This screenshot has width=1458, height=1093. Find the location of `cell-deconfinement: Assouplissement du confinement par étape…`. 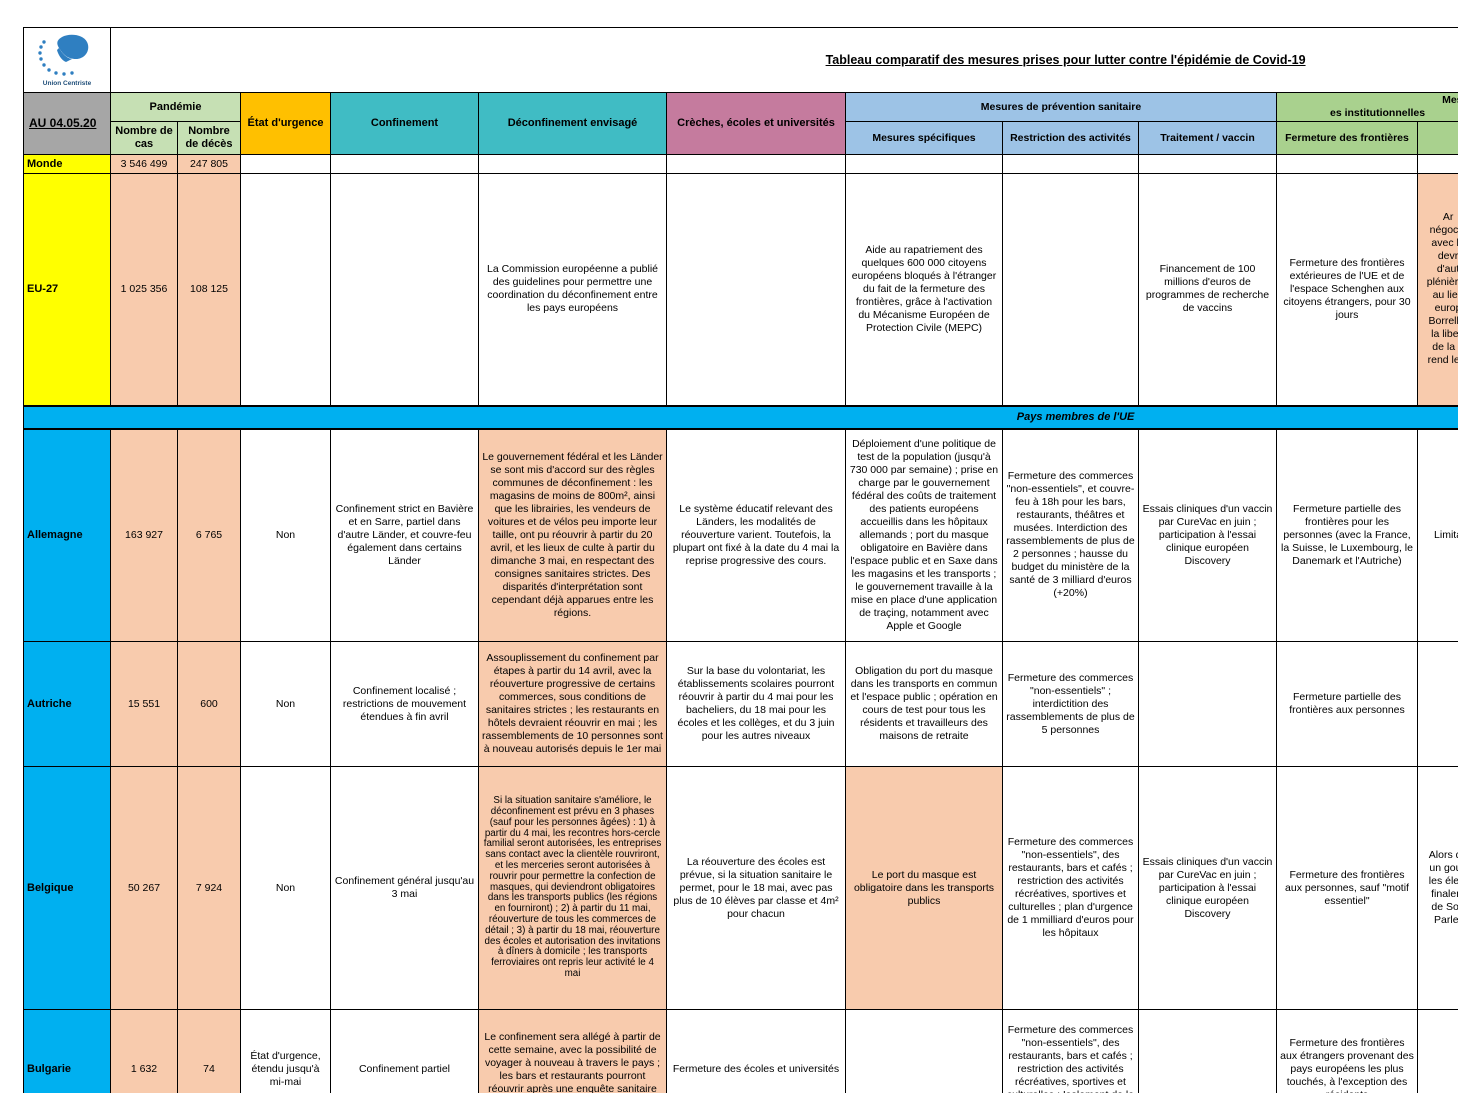

cell-deconfinement: Assouplissement du confinement par étape… is located at coordinates (572, 704).